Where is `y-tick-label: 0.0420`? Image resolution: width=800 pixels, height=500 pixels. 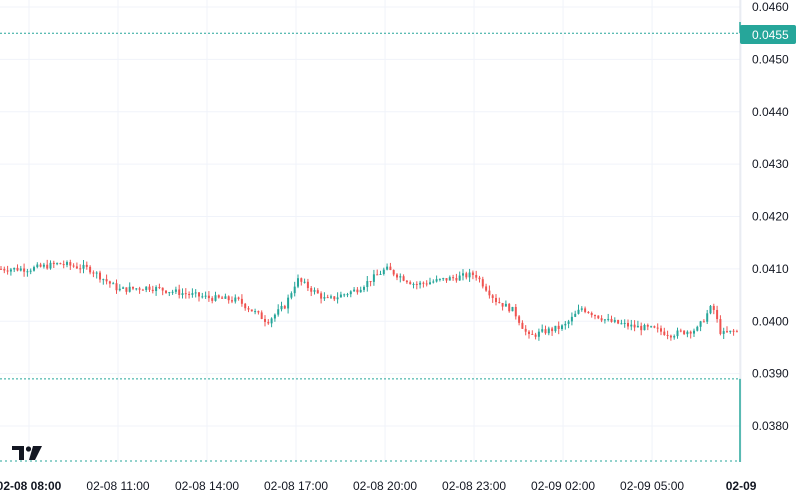 y-tick-label: 0.0420 is located at coordinates (770, 217).